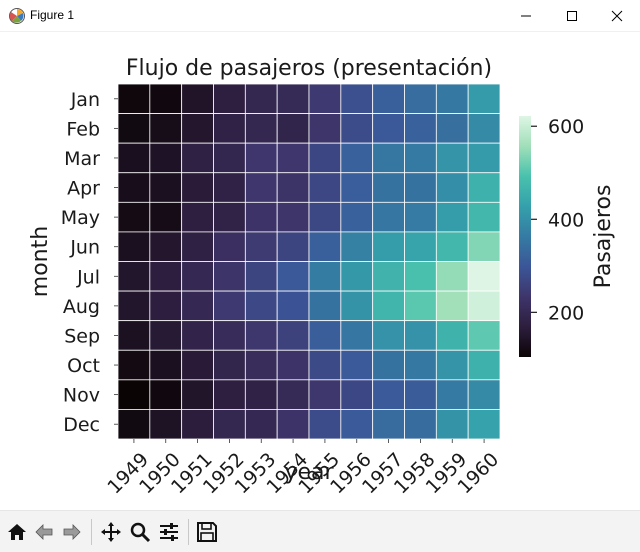 Image resolution: width=640 pixels, height=552 pixels. I want to click on maximize-icon, so click(572, 16).